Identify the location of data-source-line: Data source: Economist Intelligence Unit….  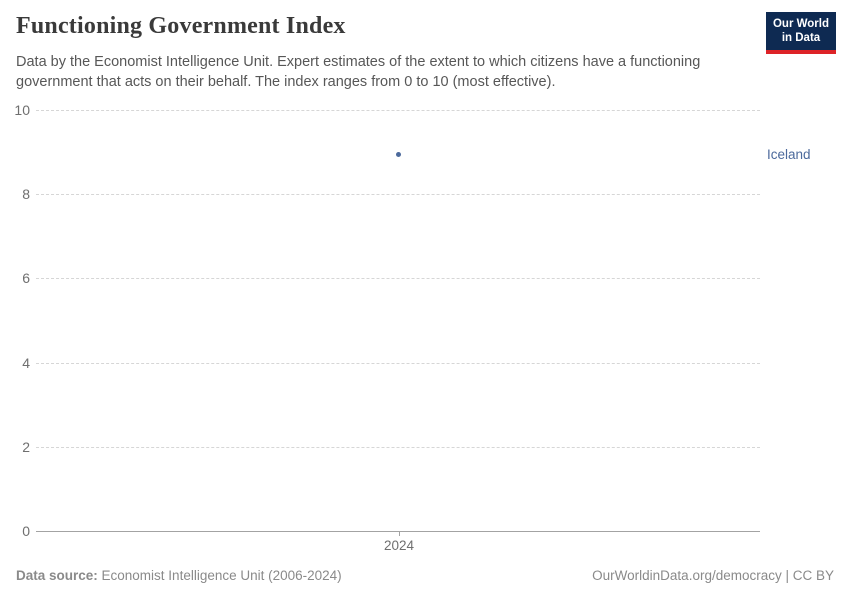
(179, 575).